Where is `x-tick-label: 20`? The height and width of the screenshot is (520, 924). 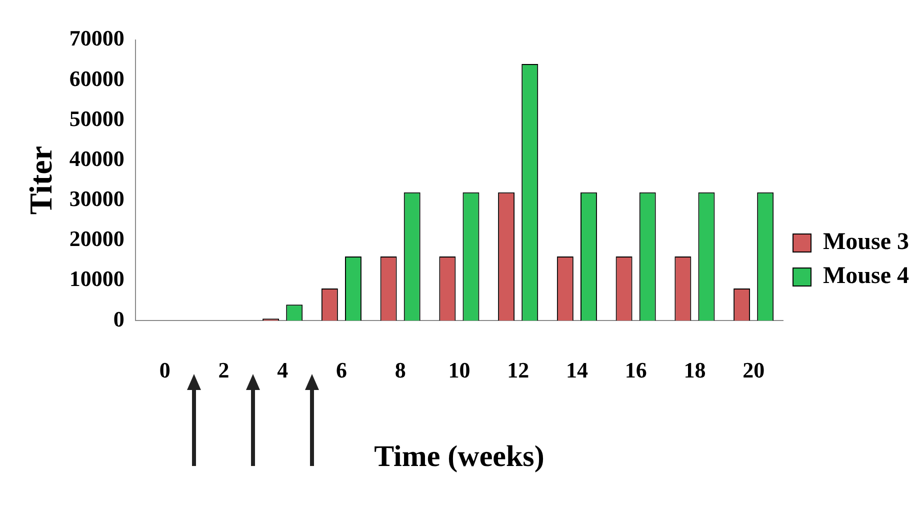
x-tick-label: 20 is located at coordinates (753, 369).